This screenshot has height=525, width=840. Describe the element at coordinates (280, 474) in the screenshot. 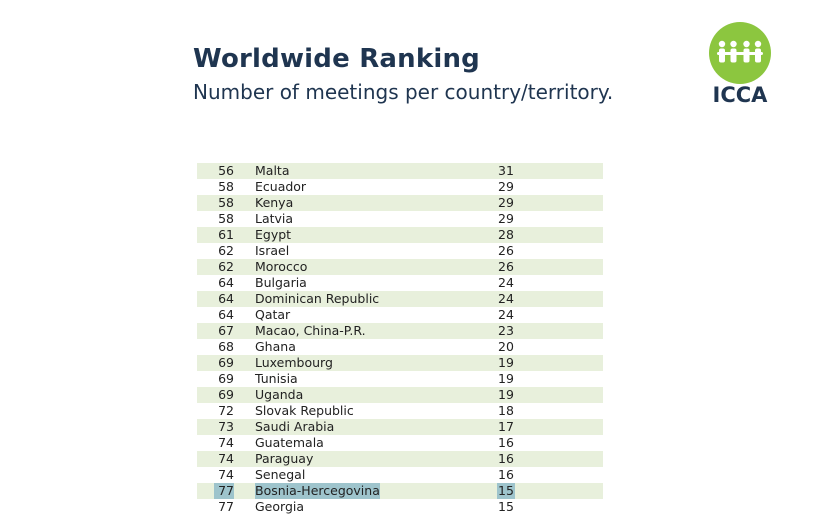

I see `country-cell: Senegal` at that location.